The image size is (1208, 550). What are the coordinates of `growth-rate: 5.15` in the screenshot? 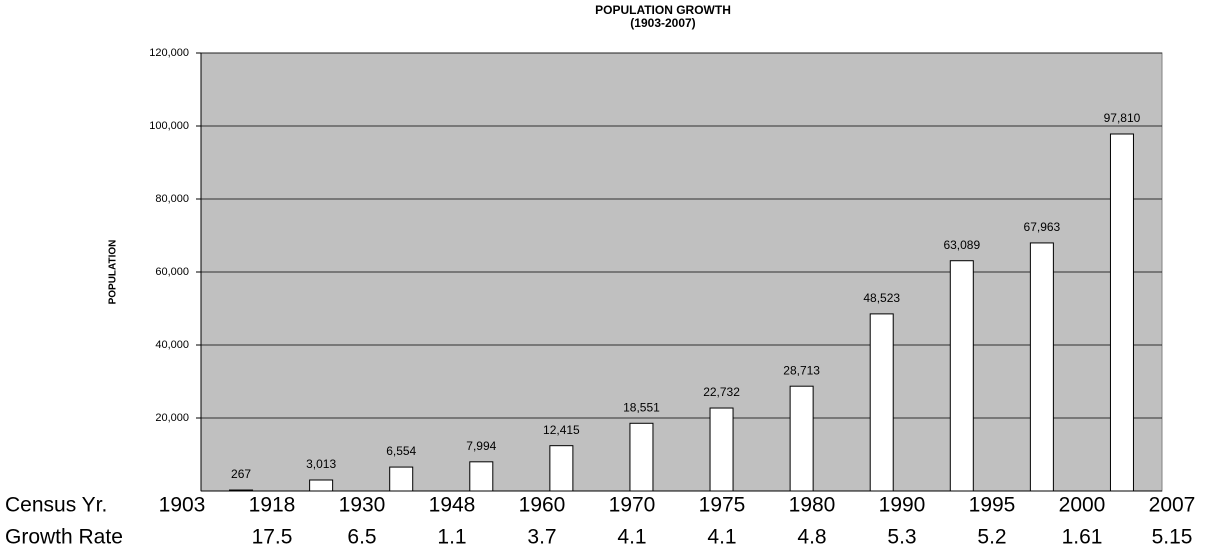 It's located at (1172, 537).